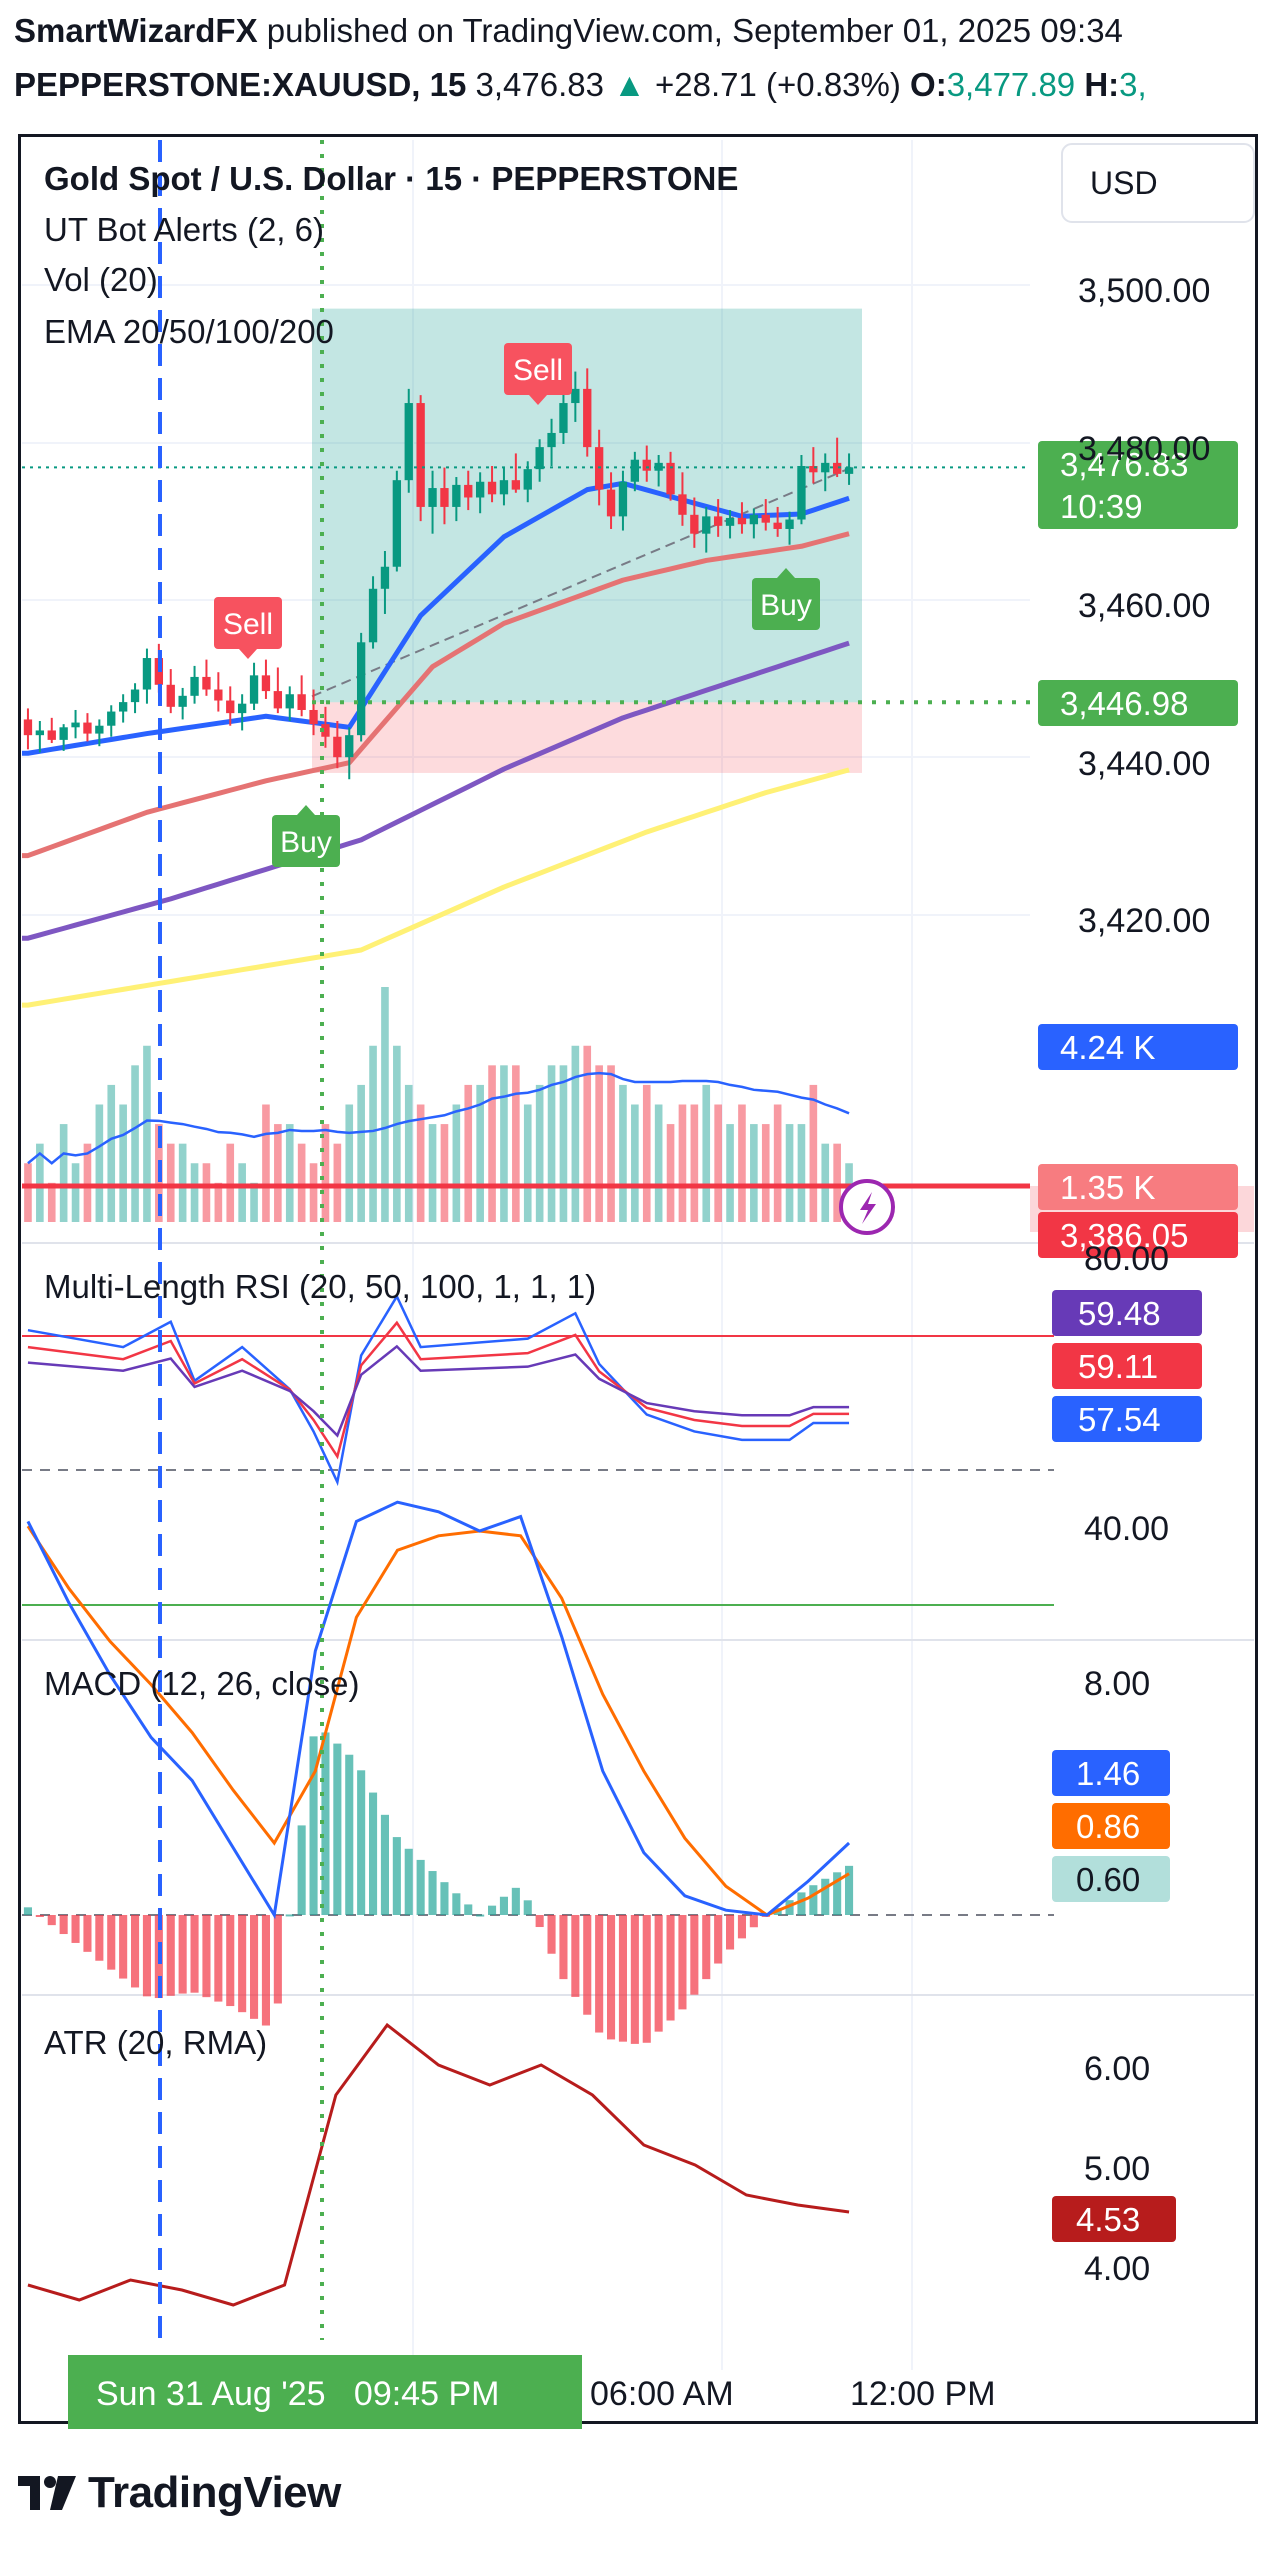 This screenshot has height=2550, width=1284. I want to click on legend-volume: Vol (20), so click(101, 279).